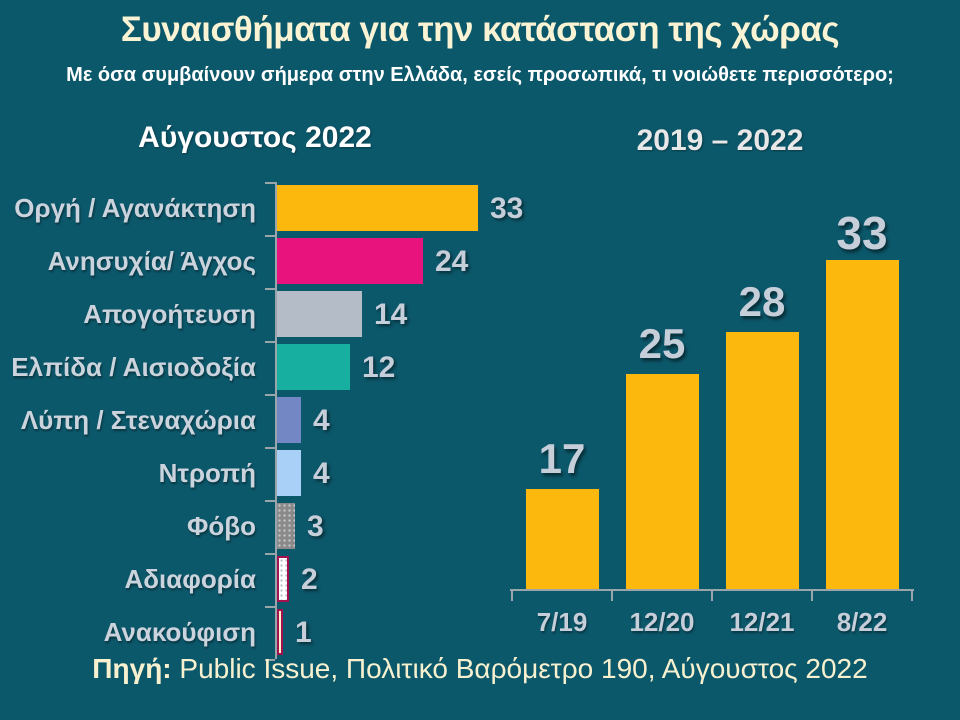 This screenshot has width=960, height=720. I want to click on right-chart-title: 2019 – 2022, so click(720, 140).